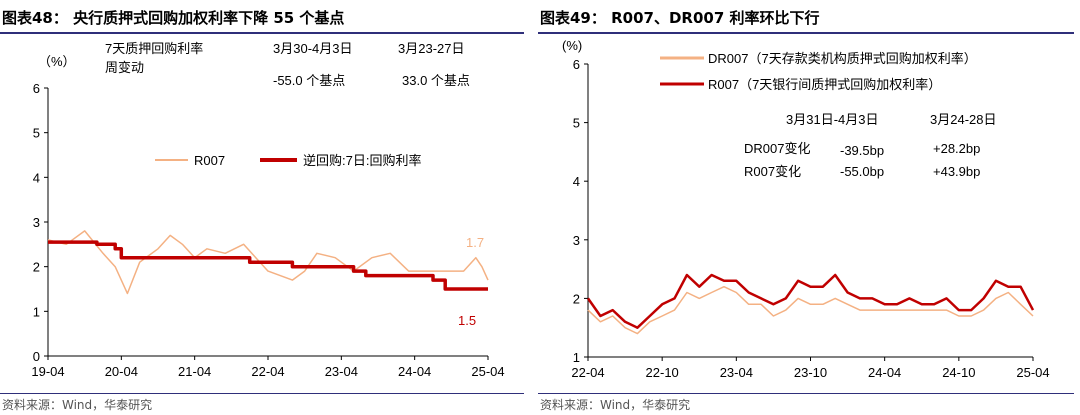  I want to click on chart-title: 图表48： 央行质押式回购加权利率下降 55 个基点, so click(173, 18).